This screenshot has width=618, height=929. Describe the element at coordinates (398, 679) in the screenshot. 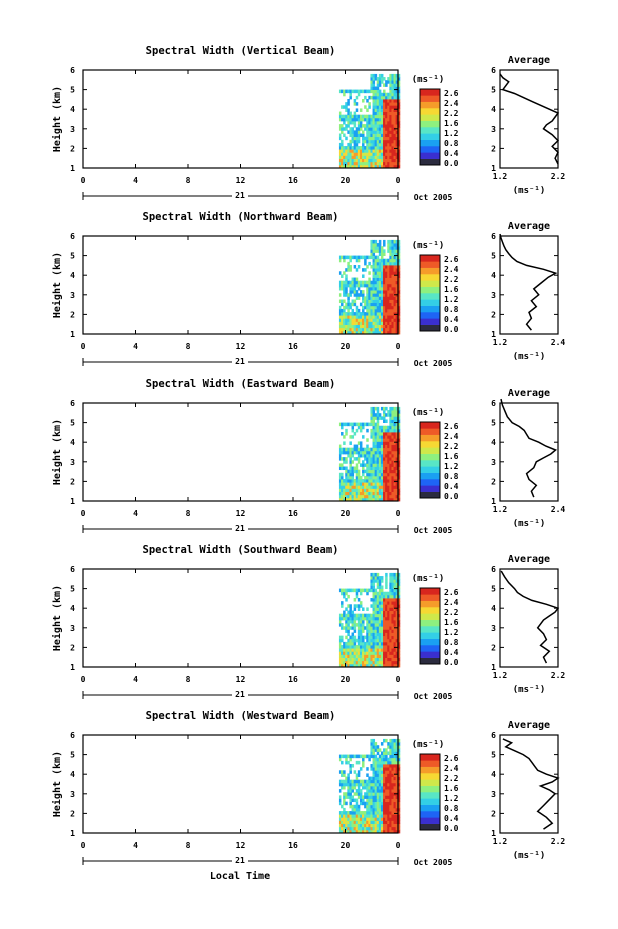

I see `x-tick-label: 0` at that location.